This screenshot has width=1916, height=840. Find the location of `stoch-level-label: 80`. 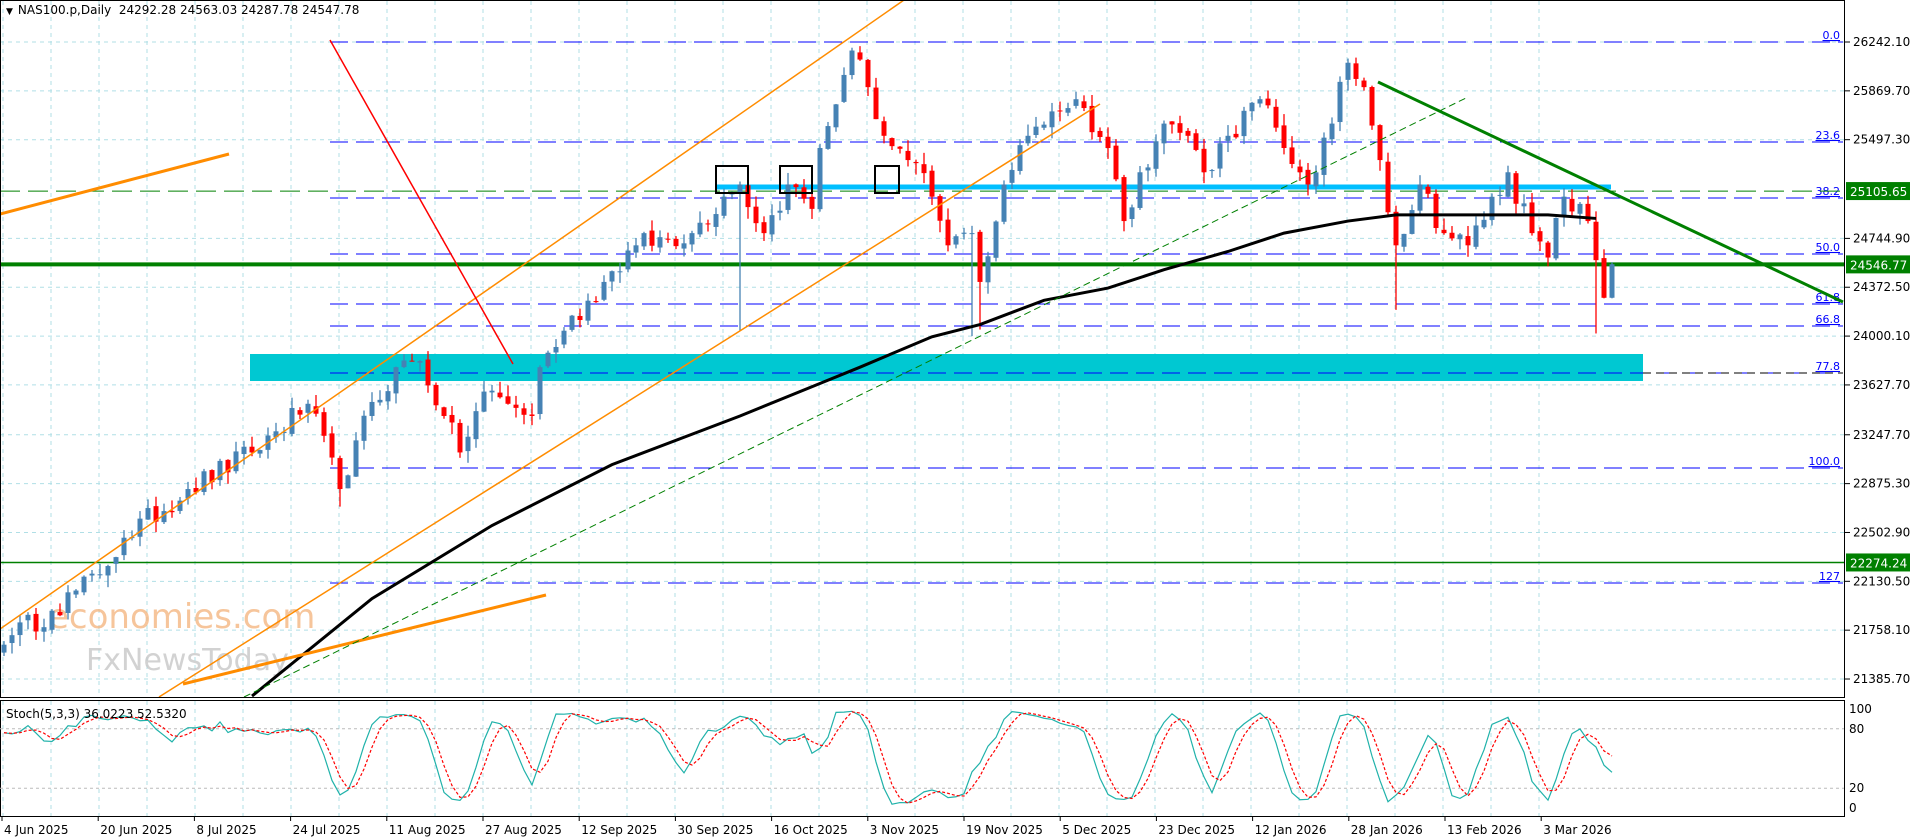

stoch-level-label: 80 is located at coordinates (1856, 729).